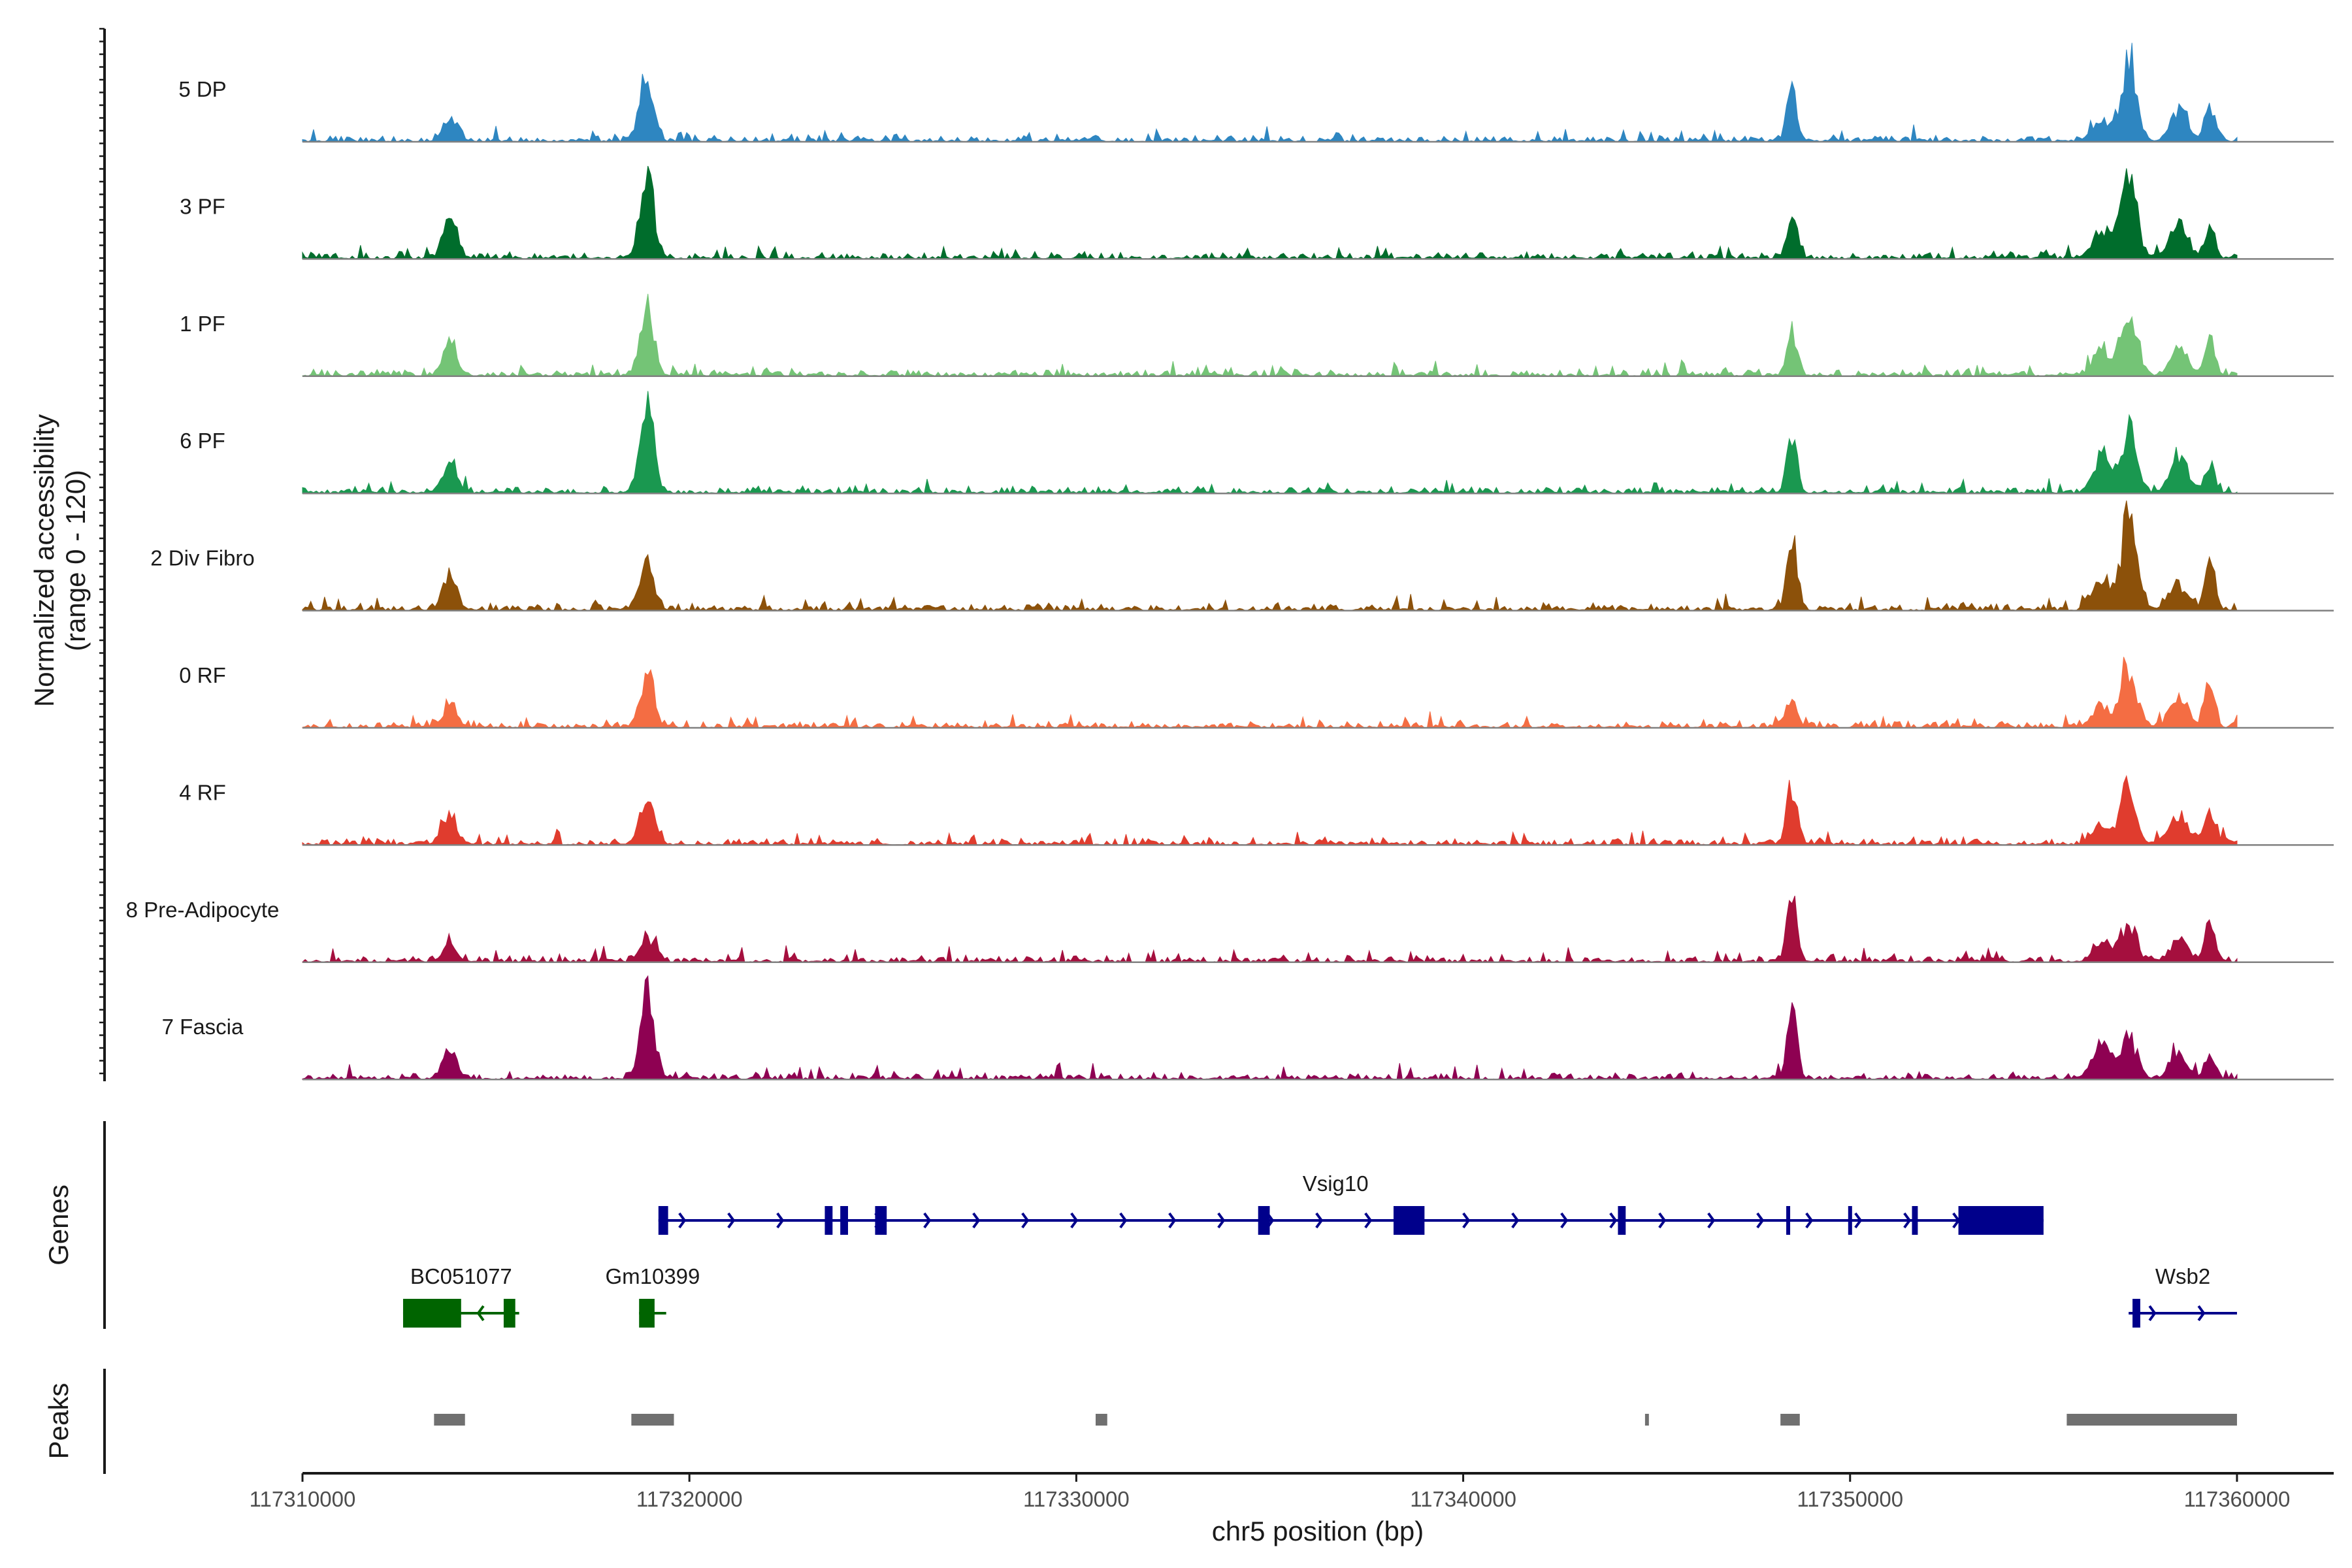  I want to click on coverage-y-ticks, so click(102, 551).